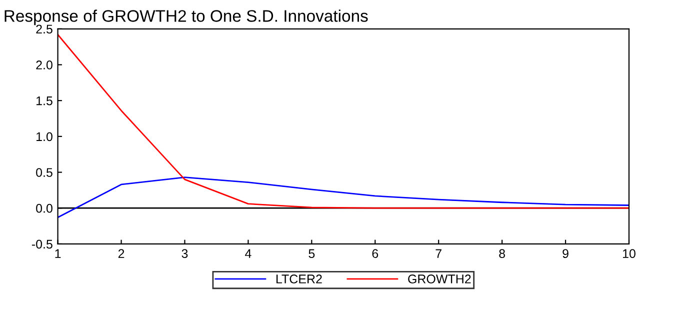 This screenshot has width=680, height=321. What do you see at coordinates (565, 253) in the screenshot?
I see `x-tick-label: 9` at bounding box center [565, 253].